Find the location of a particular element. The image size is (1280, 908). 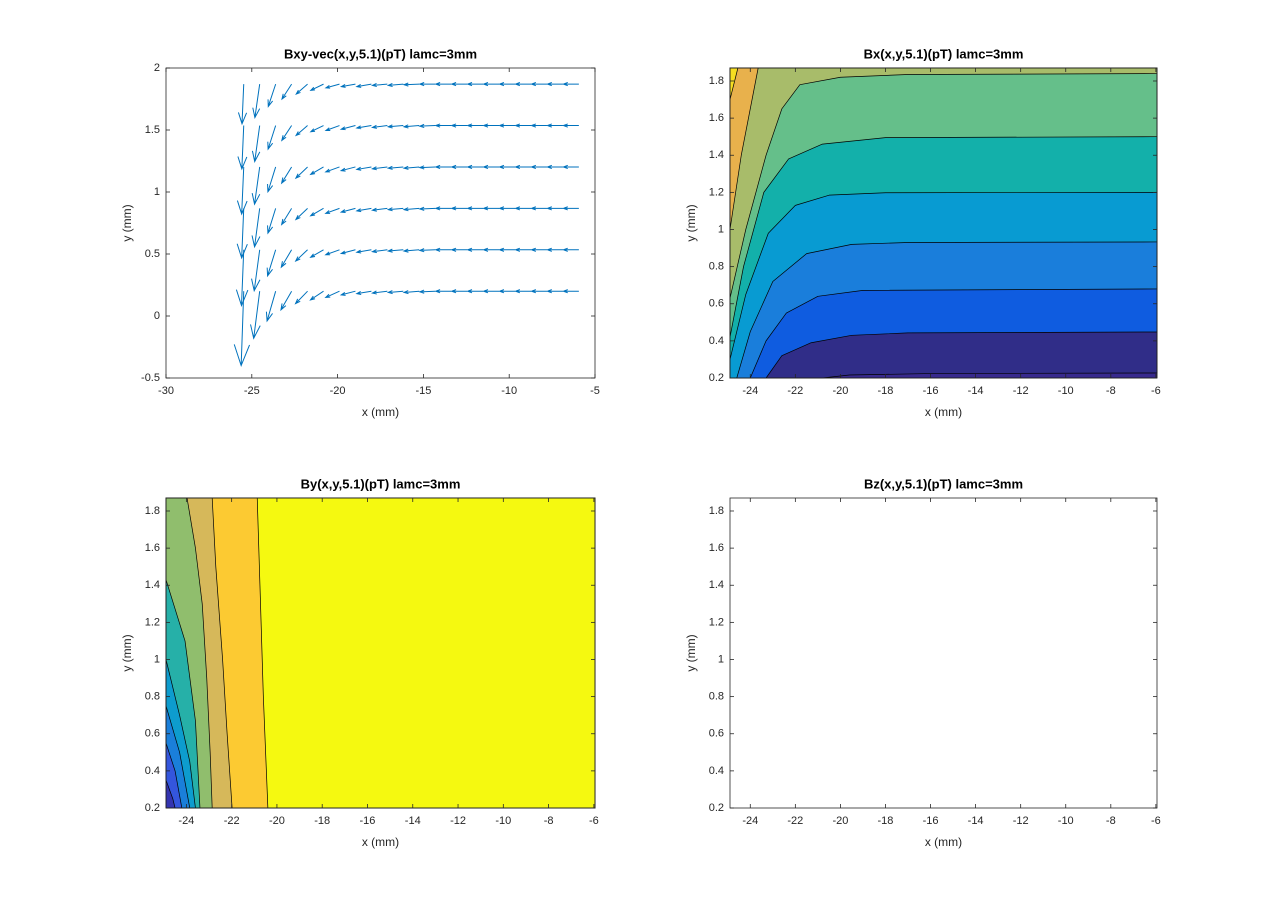

y-tick-label: 1.8 is located at coordinates (716, 511).